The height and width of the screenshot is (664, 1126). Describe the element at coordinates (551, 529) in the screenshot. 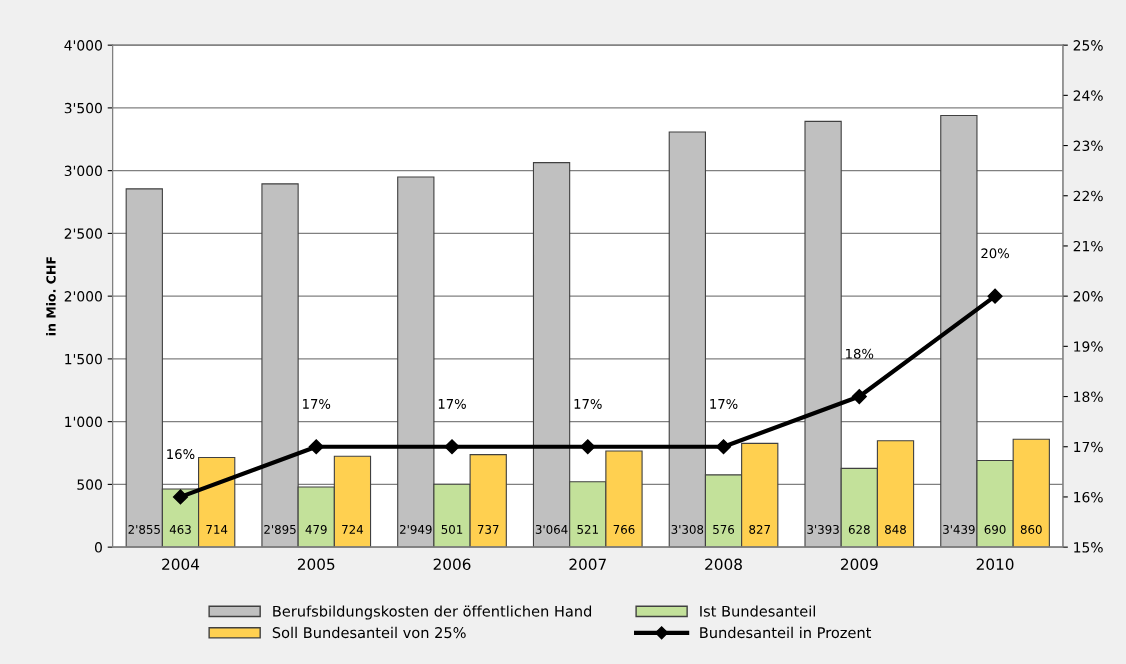

I see `data-label: 3'064` at that location.